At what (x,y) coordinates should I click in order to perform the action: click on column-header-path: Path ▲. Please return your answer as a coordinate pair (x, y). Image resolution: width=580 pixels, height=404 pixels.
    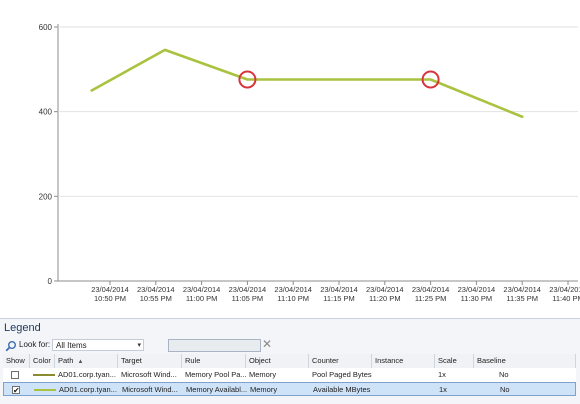
    Looking at the image, I should click on (86, 361).